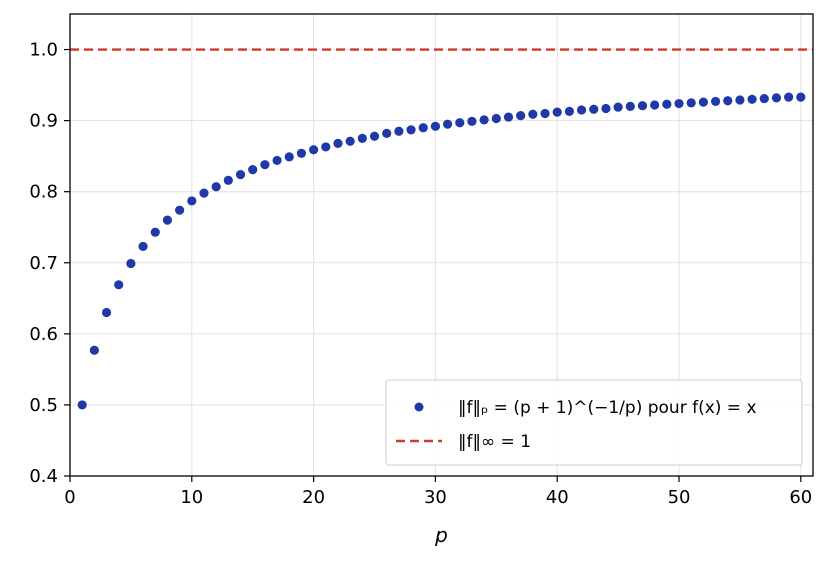 The height and width of the screenshot is (564, 832). What do you see at coordinates (800, 497) in the screenshot?
I see `x-tick-label: 60` at bounding box center [800, 497].